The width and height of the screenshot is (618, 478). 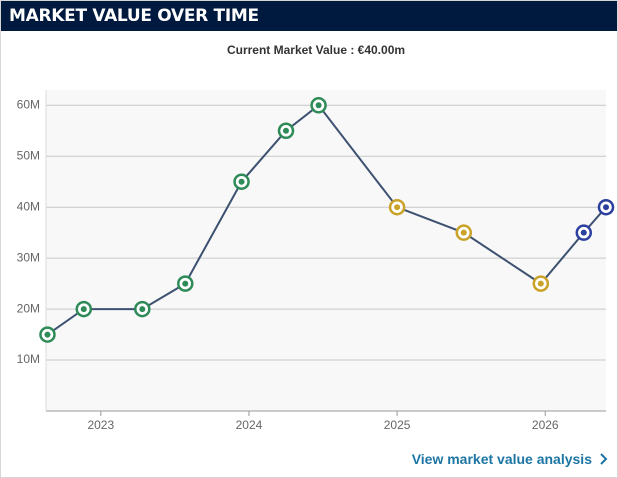 What do you see at coordinates (28, 155) in the screenshot?
I see `y-tick-label: 50M` at bounding box center [28, 155].